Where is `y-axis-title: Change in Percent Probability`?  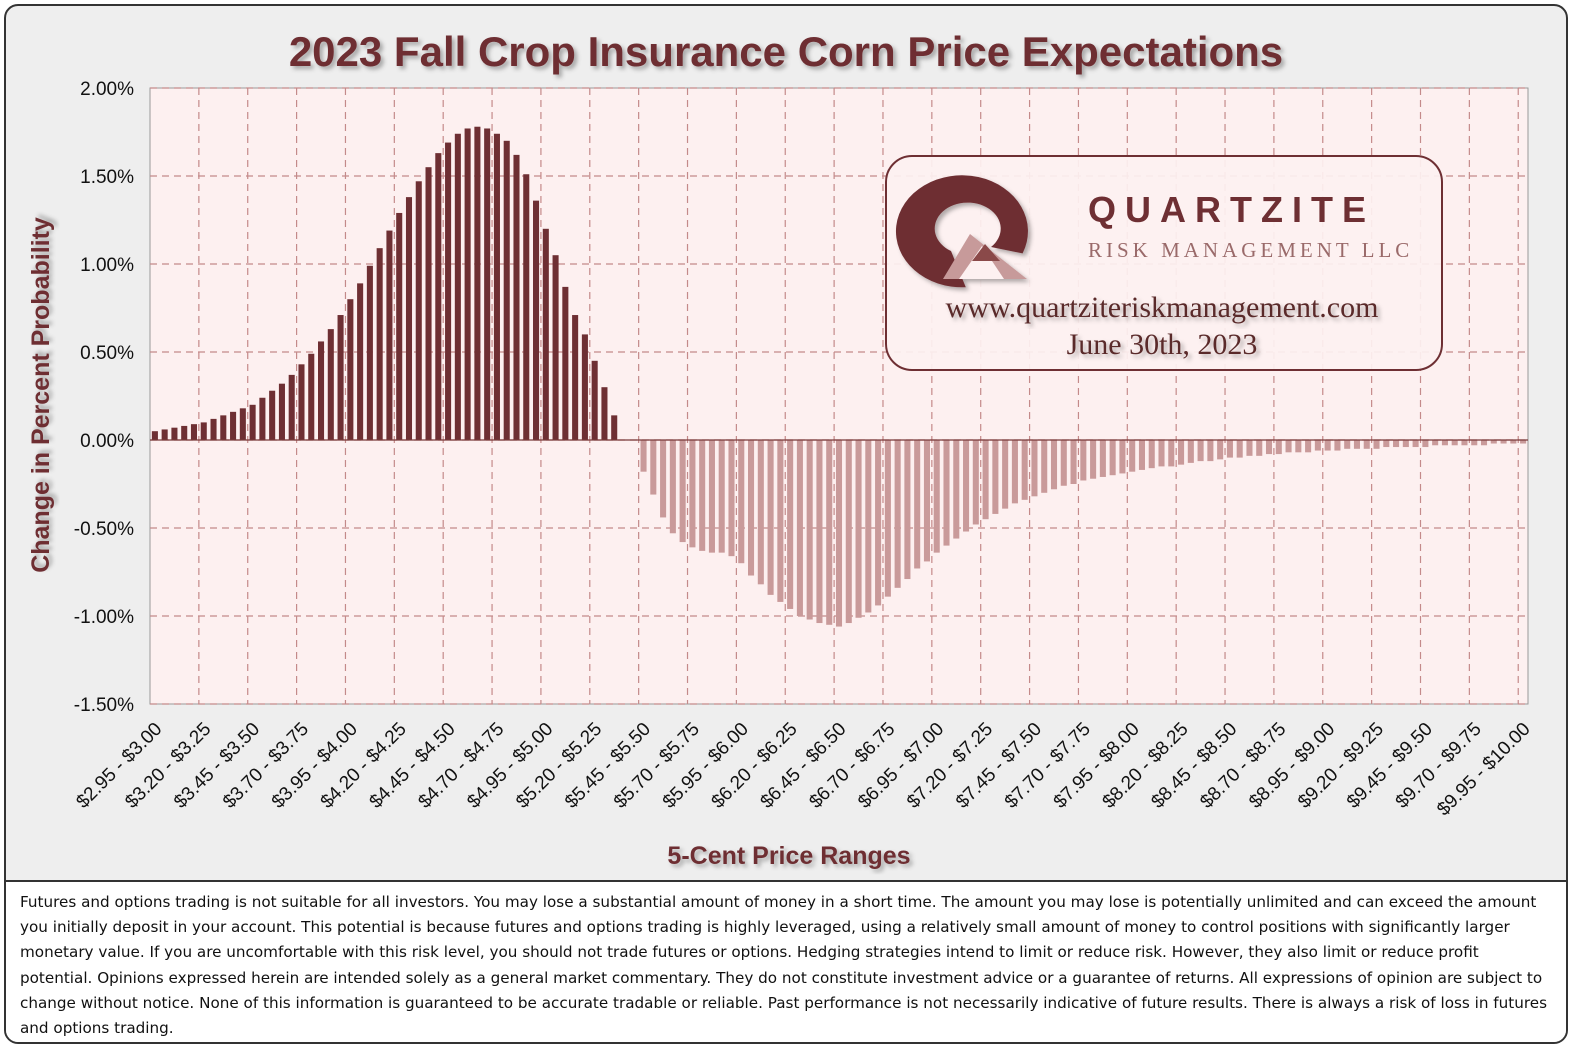 y-axis-title: Change in Percent Probability is located at coordinates (41, 395).